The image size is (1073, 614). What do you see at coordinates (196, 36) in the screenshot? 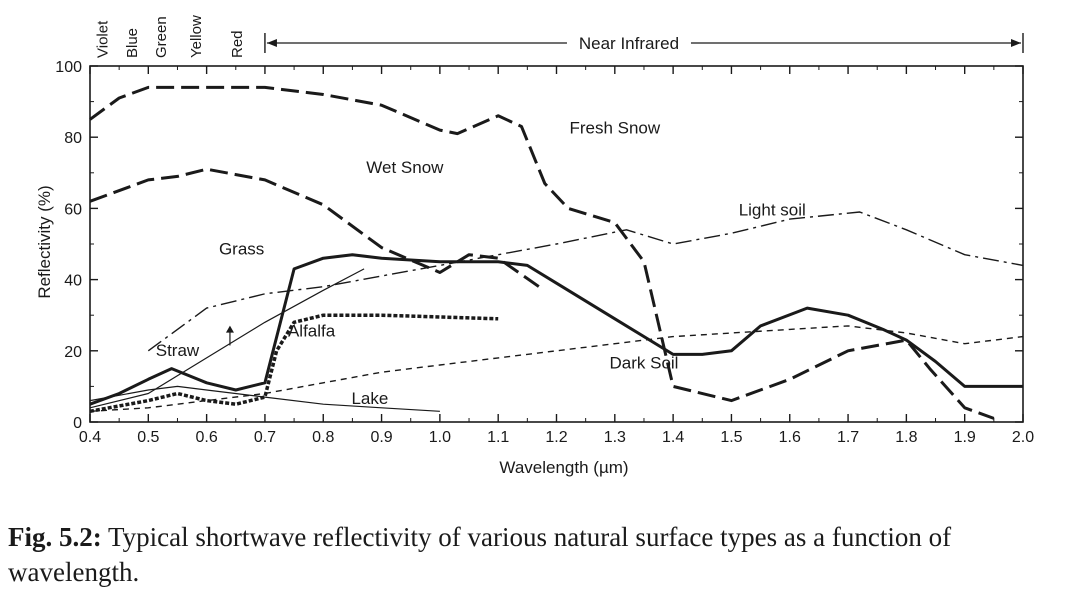
I see `band-label-yellow: Yellow` at bounding box center [196, 36].